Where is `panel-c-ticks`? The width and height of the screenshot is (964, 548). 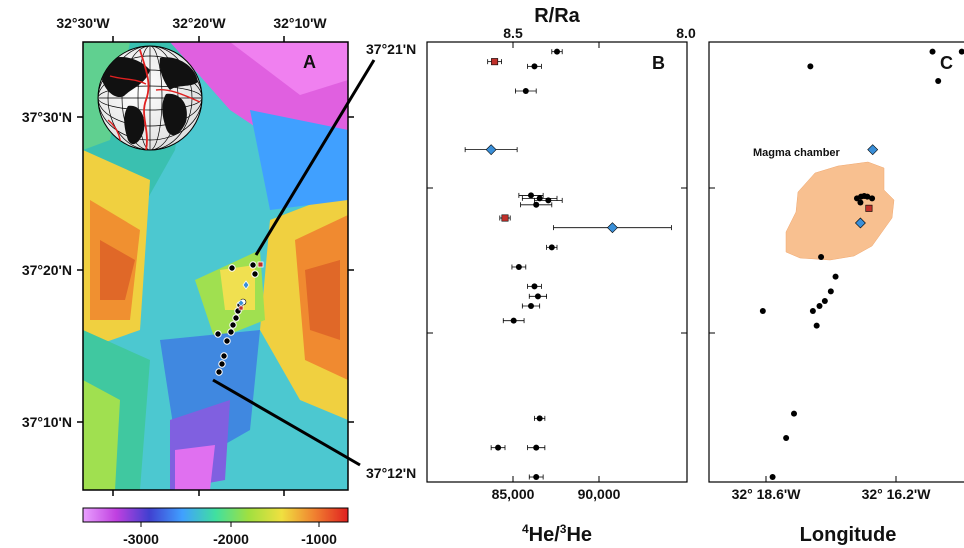
panel-c-ticks is located at coordinates (803, 334).